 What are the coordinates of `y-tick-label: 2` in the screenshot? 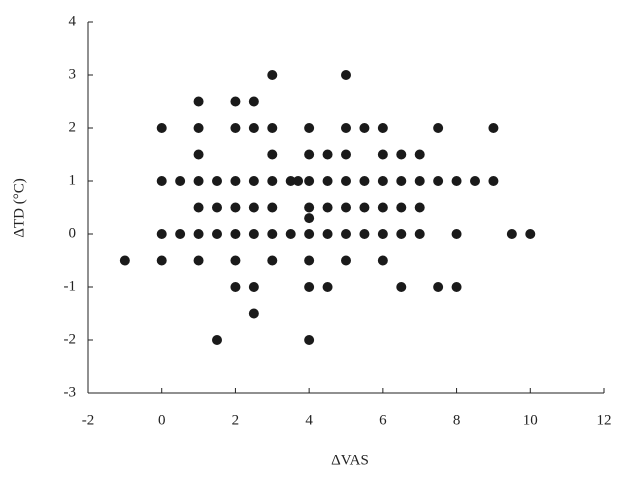 It's located at (73, 127).